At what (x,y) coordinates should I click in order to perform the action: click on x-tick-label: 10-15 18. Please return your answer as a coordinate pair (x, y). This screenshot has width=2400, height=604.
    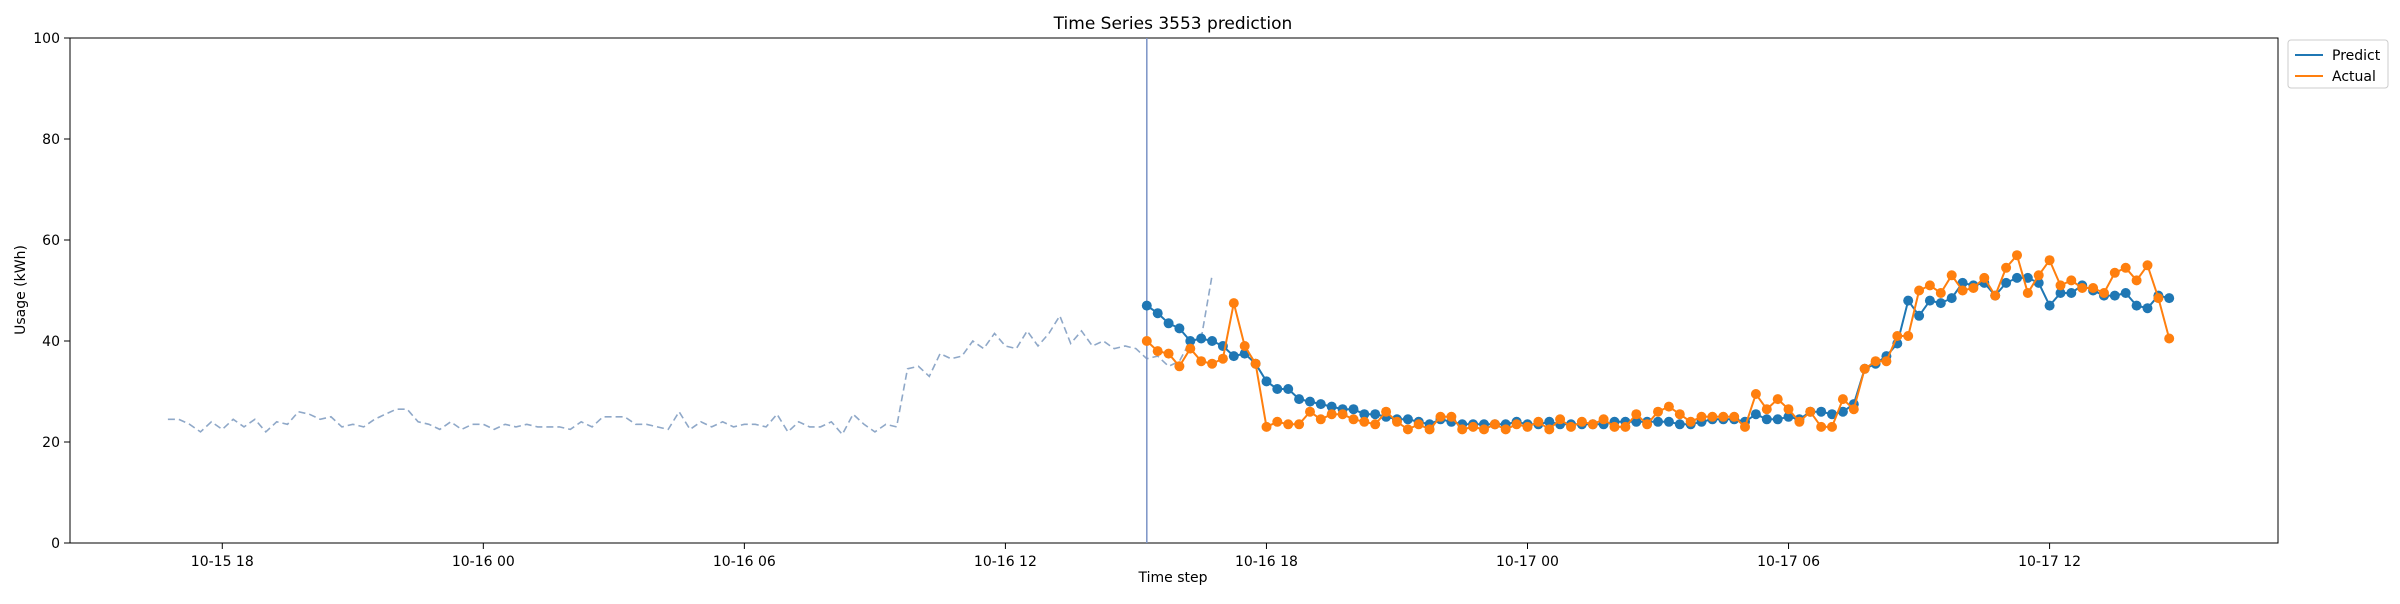
    Looking at the image, I should click on (222, 562).